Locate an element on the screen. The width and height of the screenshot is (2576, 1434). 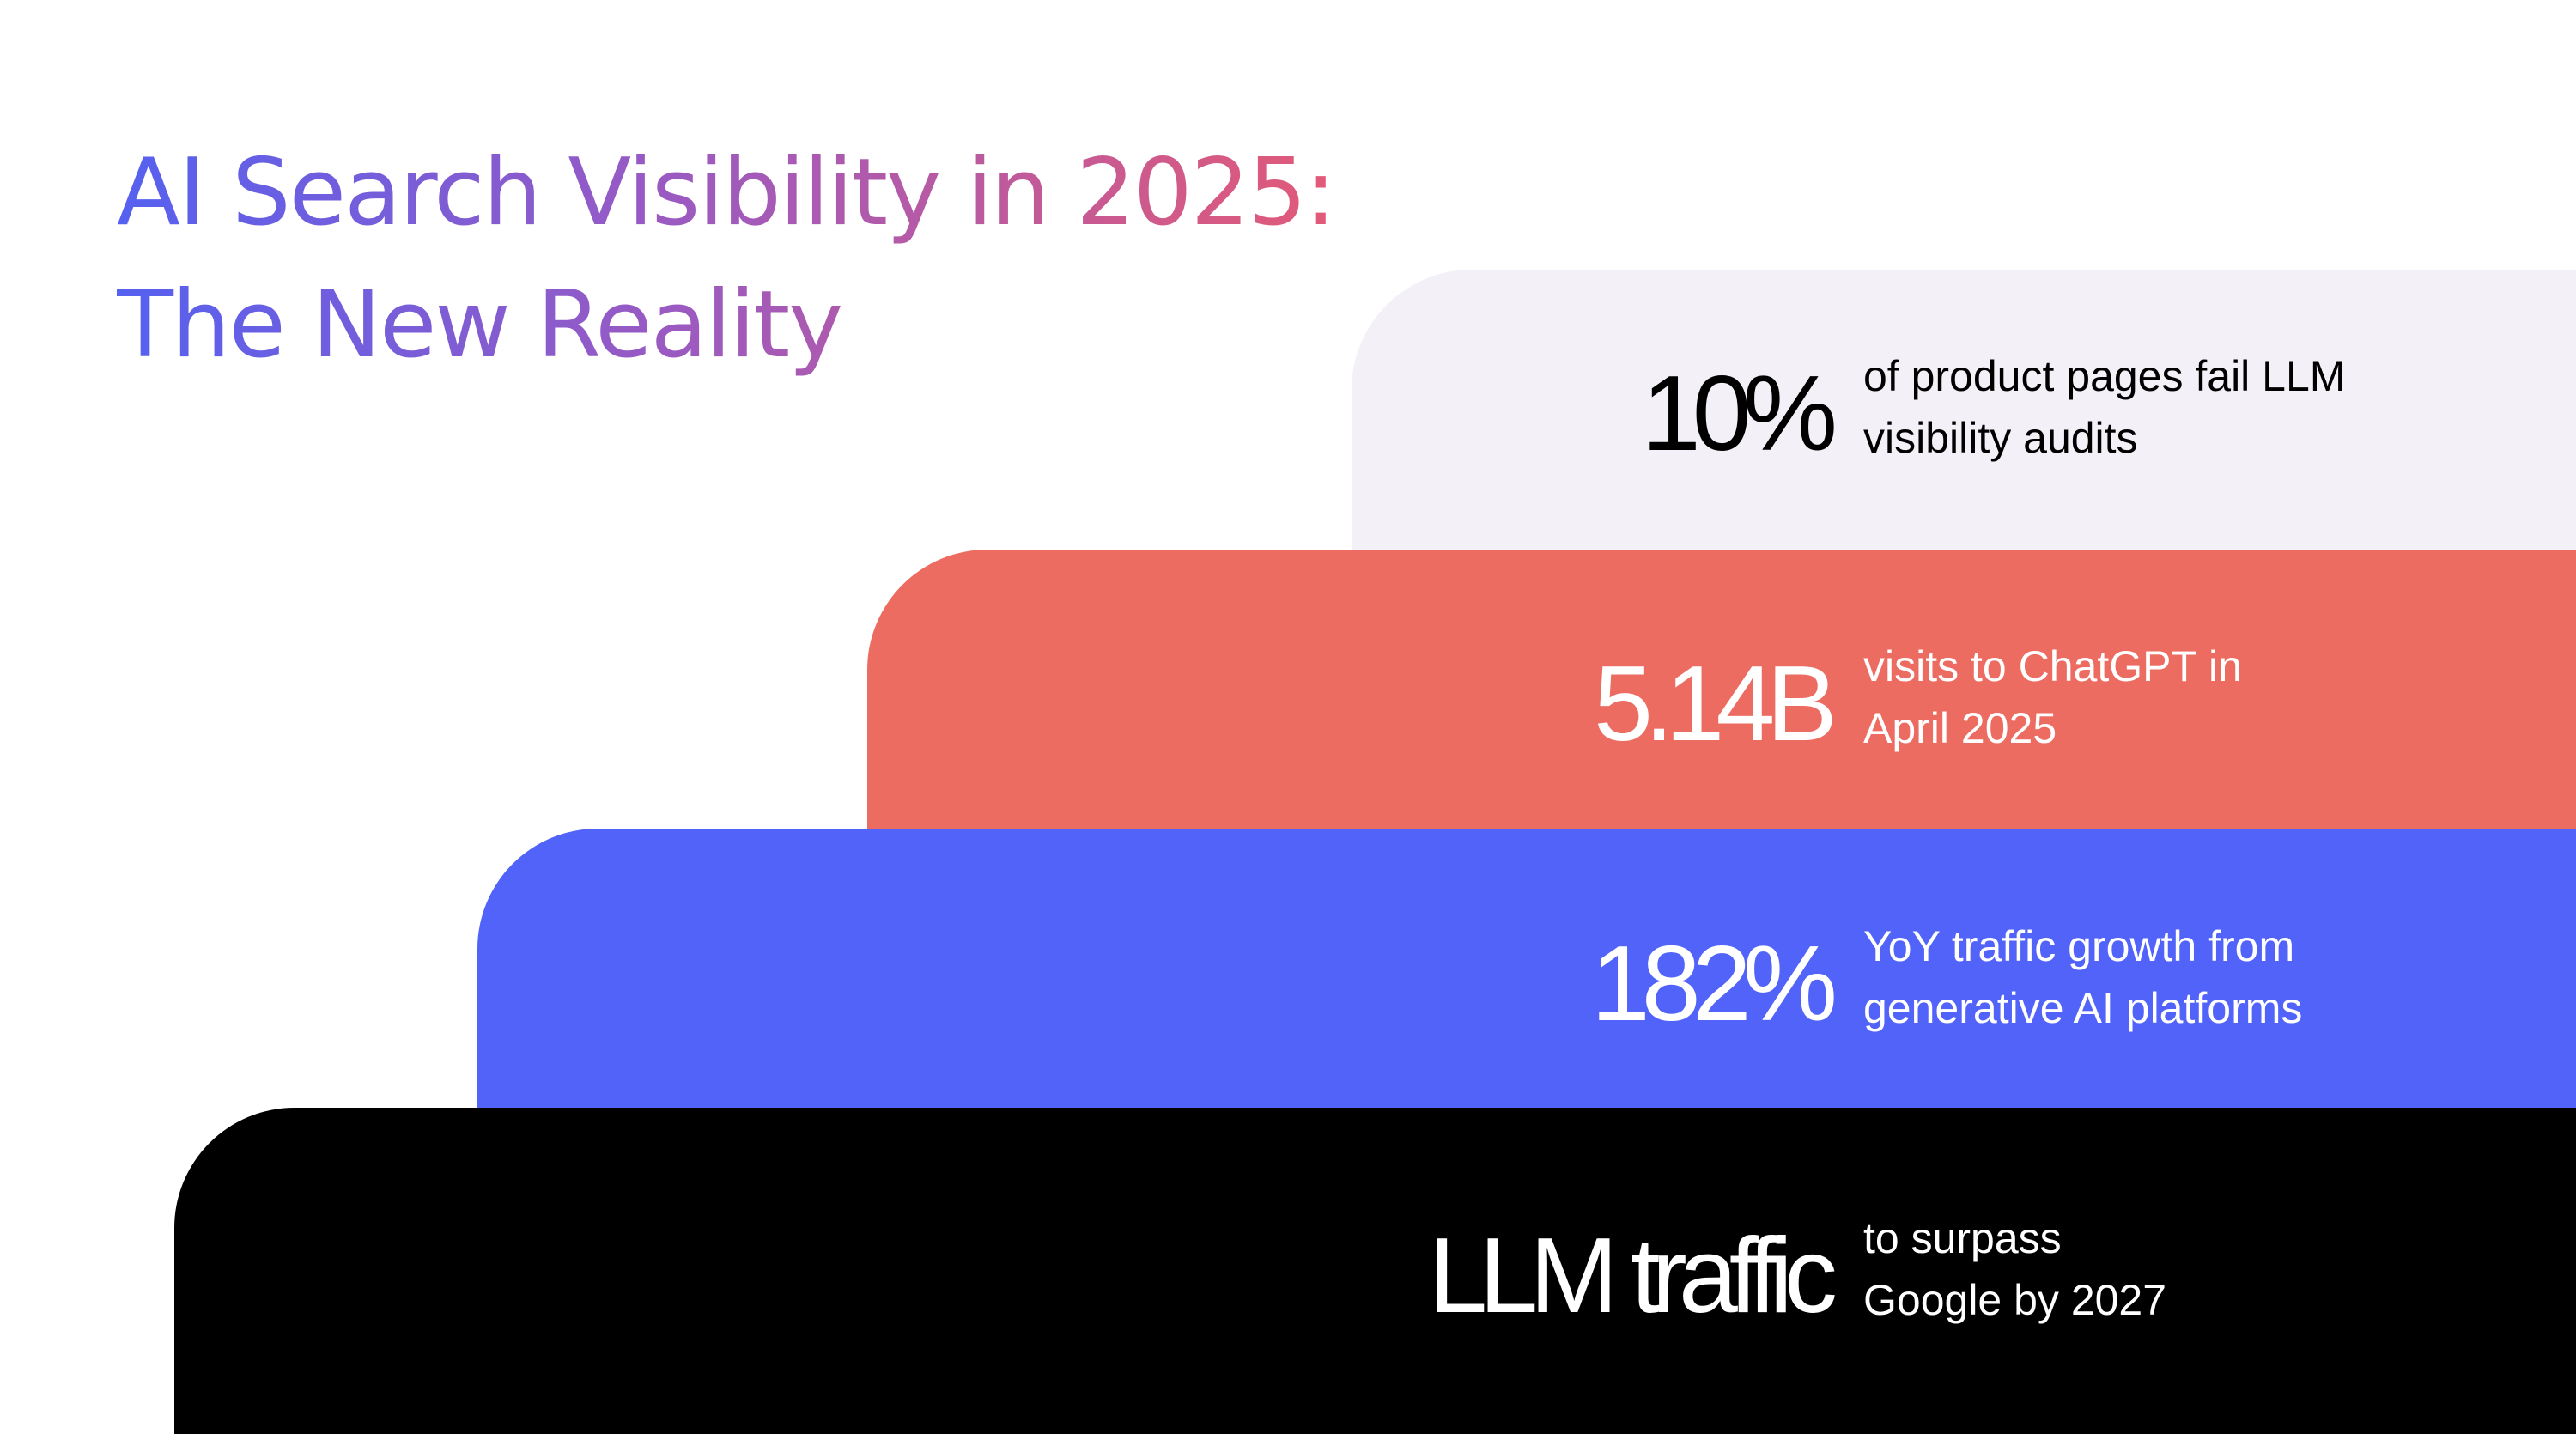
stat-description-line-2: visibility audits is located at coordinates (2001, 438).